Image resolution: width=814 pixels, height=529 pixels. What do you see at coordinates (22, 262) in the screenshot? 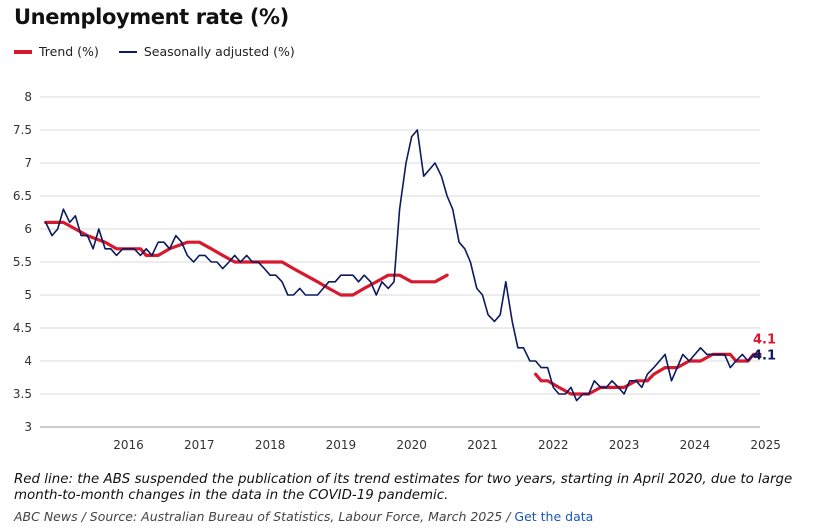
I see `y-tick-label: 5.5` at bounding box center [22, 262].